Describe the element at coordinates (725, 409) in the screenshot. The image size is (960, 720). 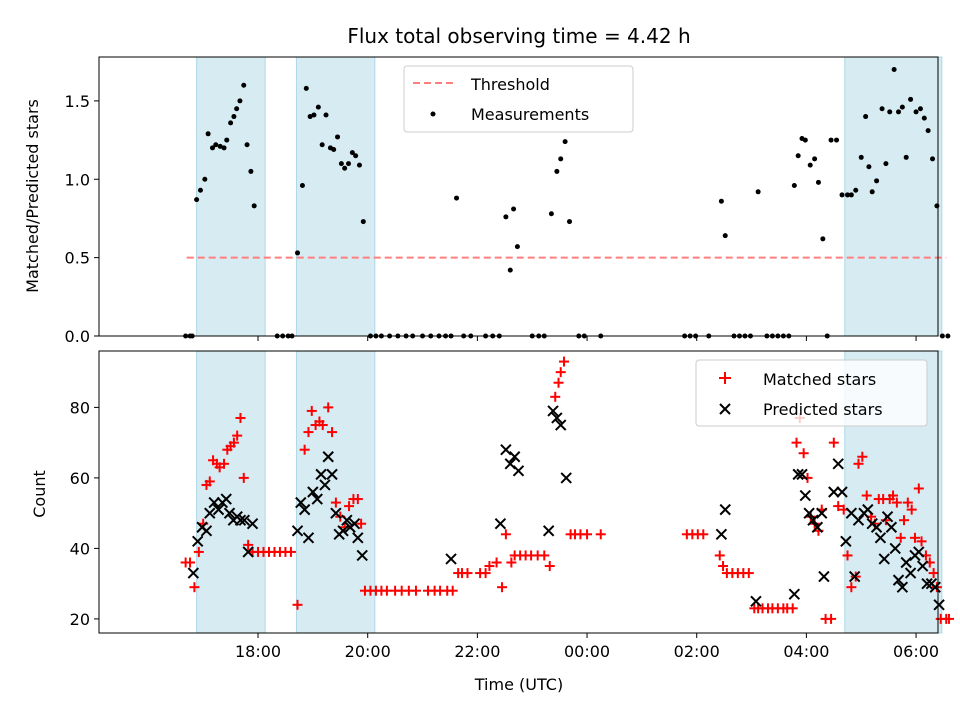
I see `legend-predicted-swatch` at that location.